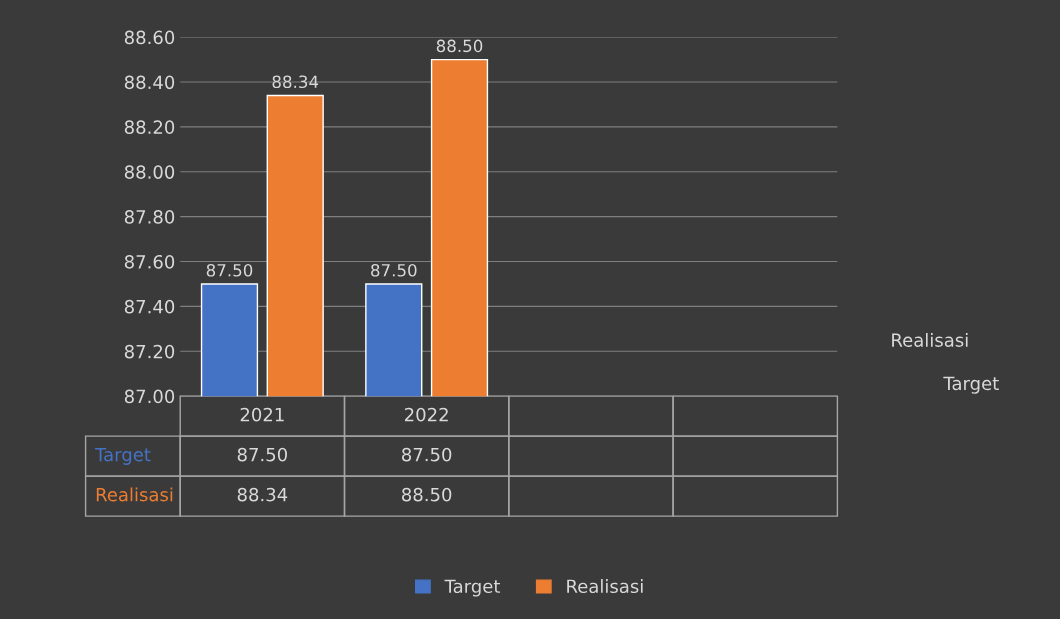  I want to click on data-label: 88.50, so click(427, 494).